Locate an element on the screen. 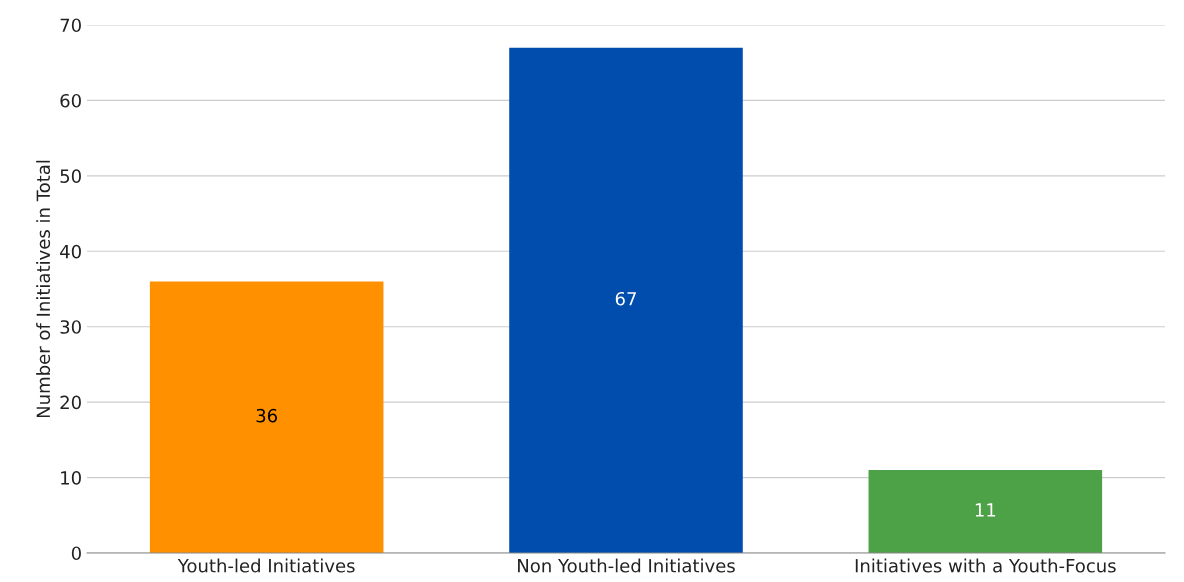 The height and width of the screenshot is (582, 1184). data-label: 67 is located at coordinates (625, 298).